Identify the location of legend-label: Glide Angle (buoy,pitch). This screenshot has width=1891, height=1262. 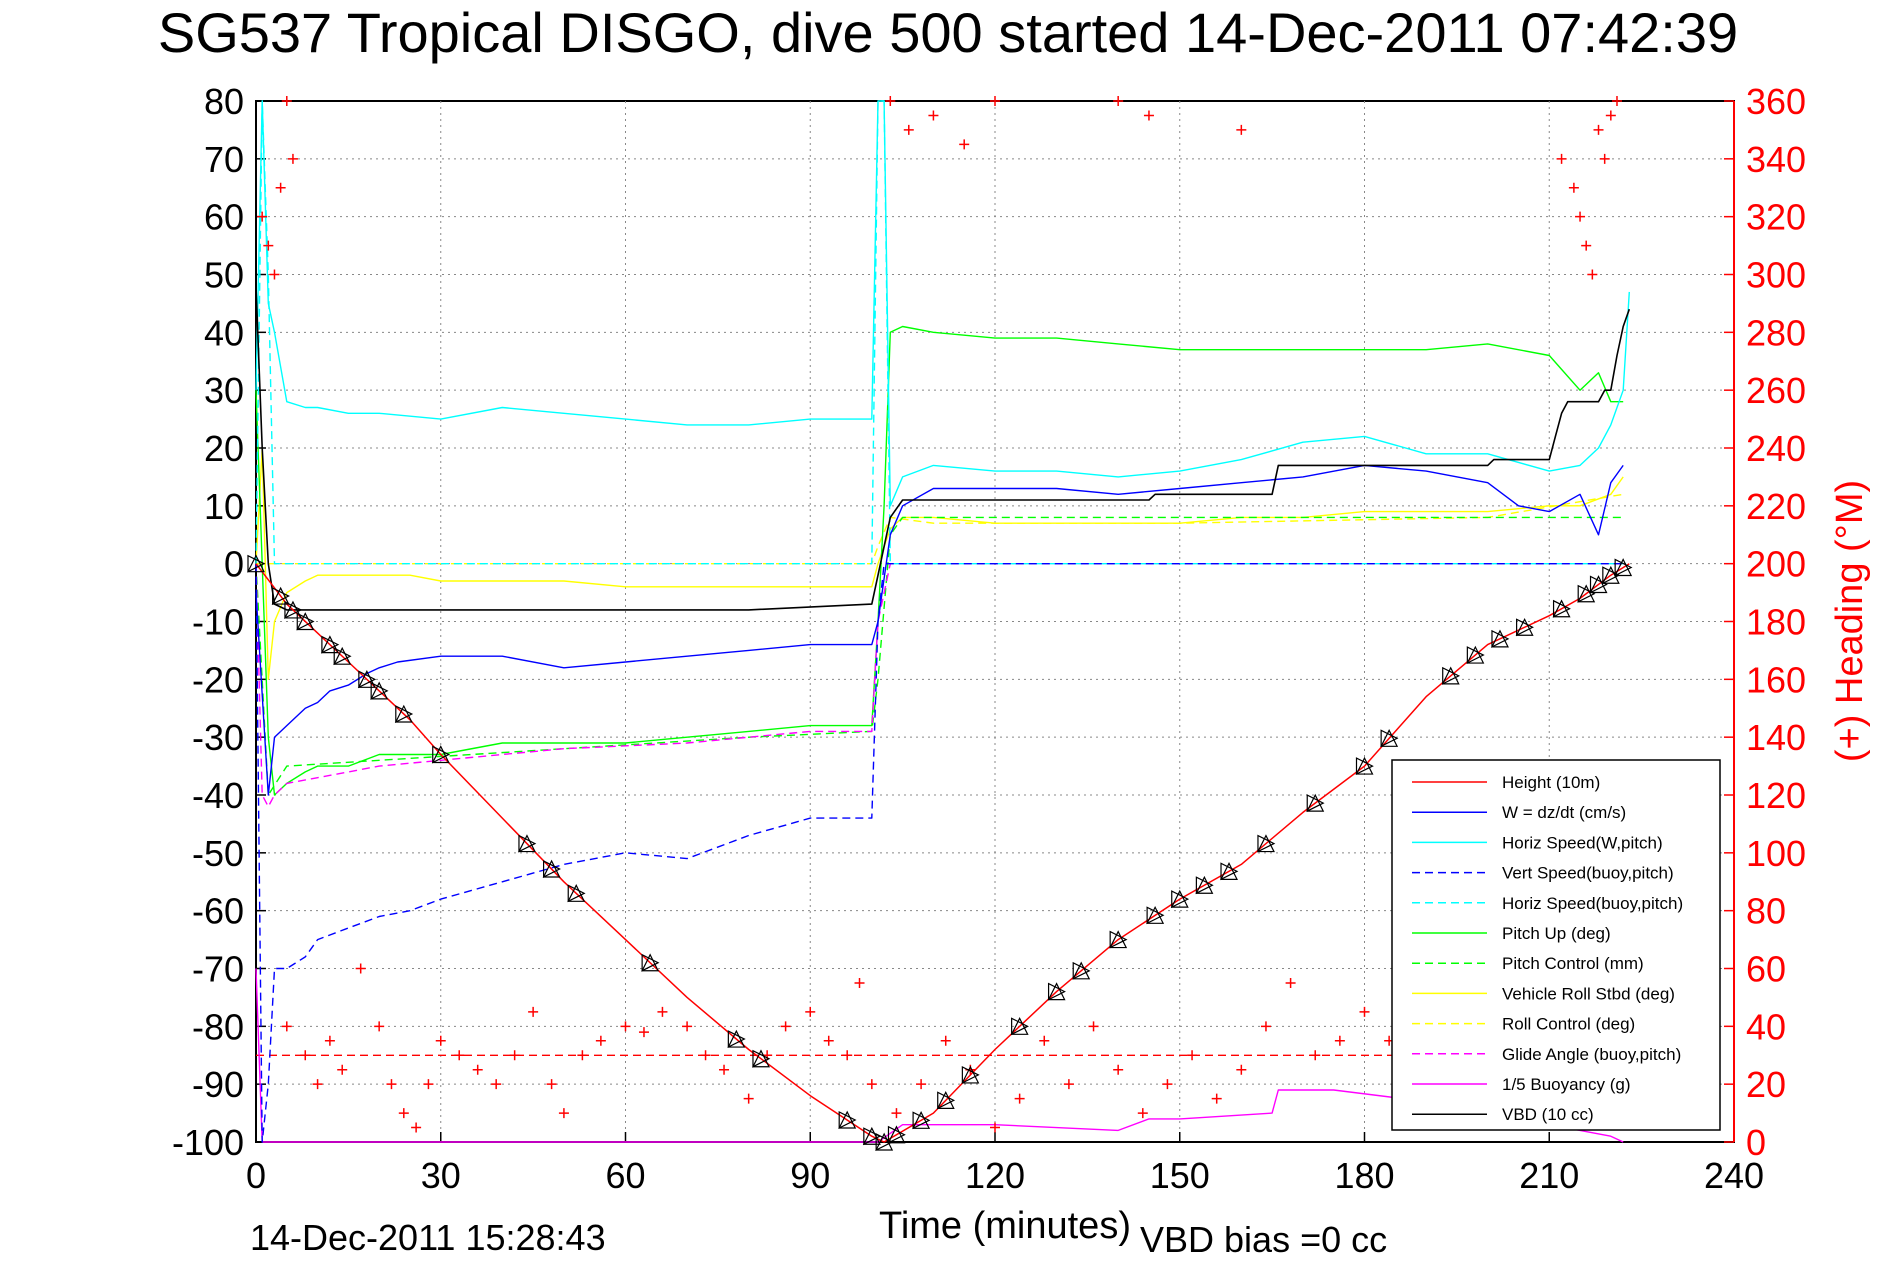
(1591, 1054).